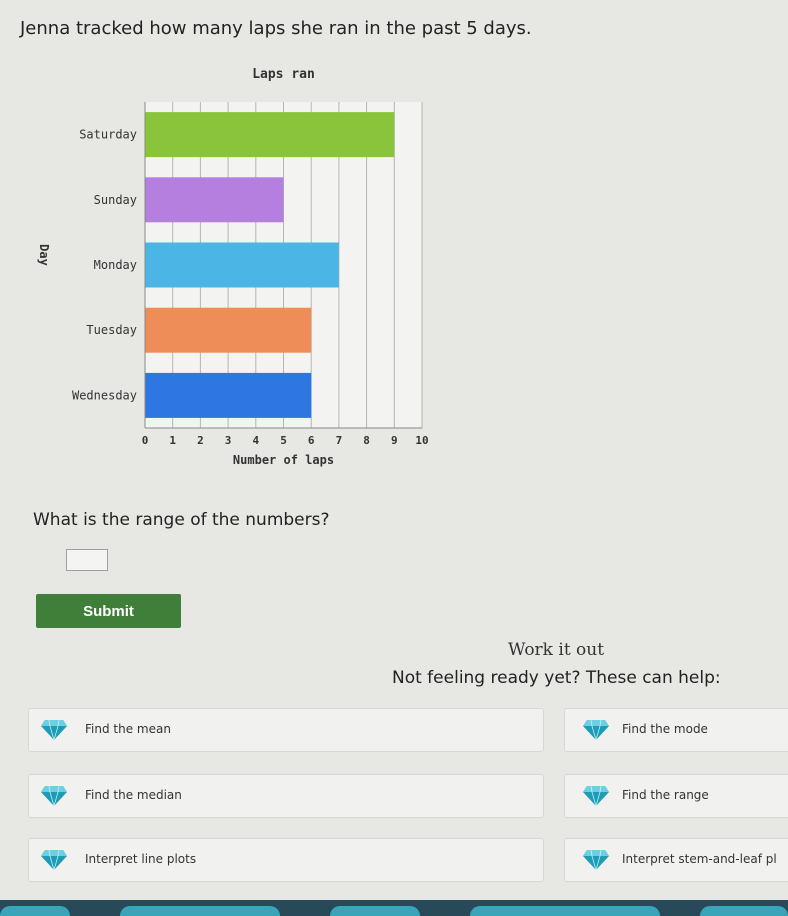  I want to click on answer-input, so click(87, 560).